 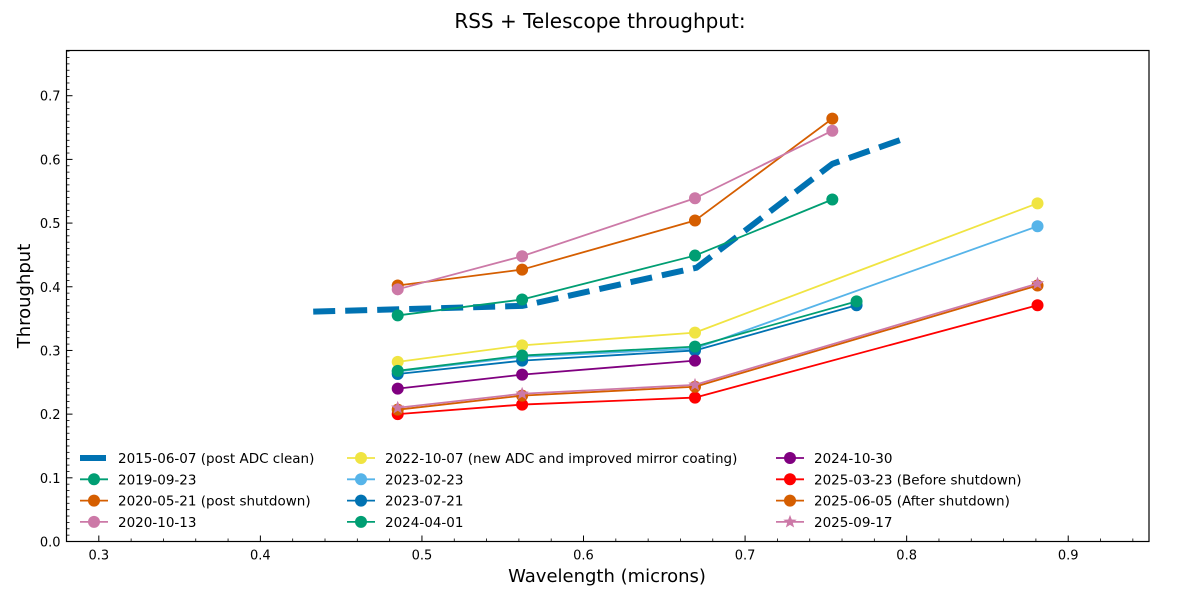 What do you see at coordinates (899, 480) in the screenshot?
I see `legend-item: 2025-03-23 (Before shutdown)` at bounding box center [899, 480].